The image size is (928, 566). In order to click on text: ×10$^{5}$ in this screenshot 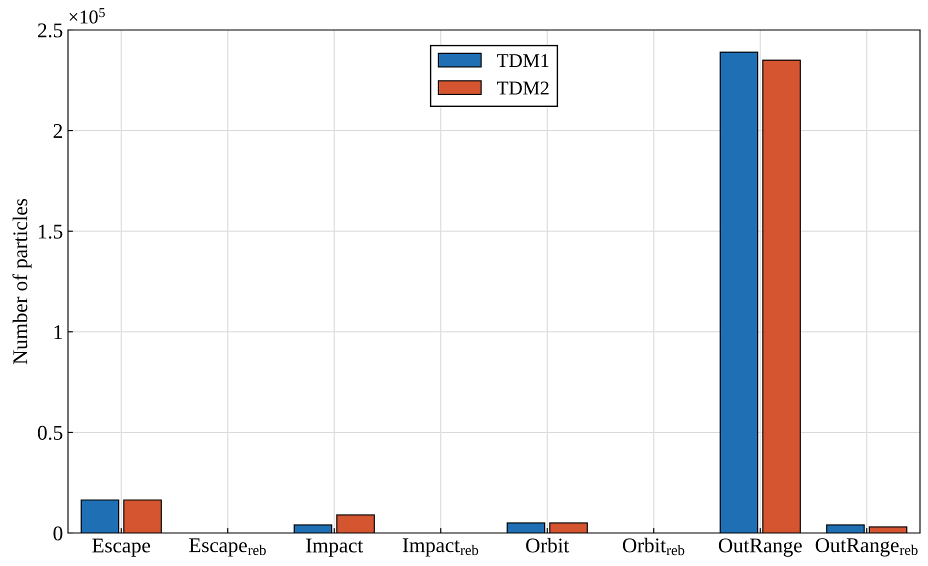, I will do `click(87, 16)`.